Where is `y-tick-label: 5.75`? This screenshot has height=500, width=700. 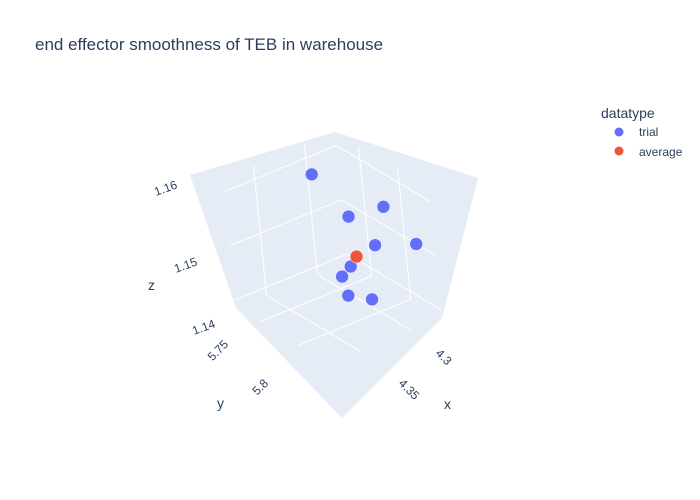 y-tick-label: 5.75 is located at coordinates (218, 350).